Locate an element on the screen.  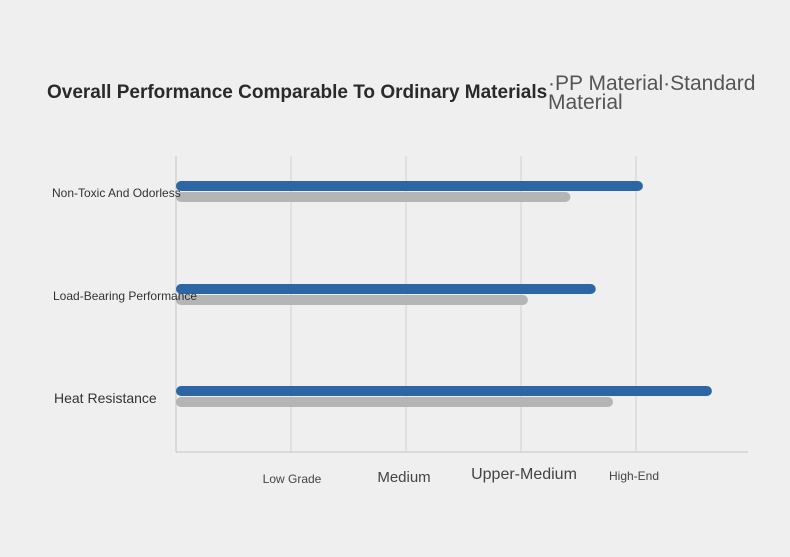
x-tick-low-grade: Low Grade is located at coordinates (292, 479).